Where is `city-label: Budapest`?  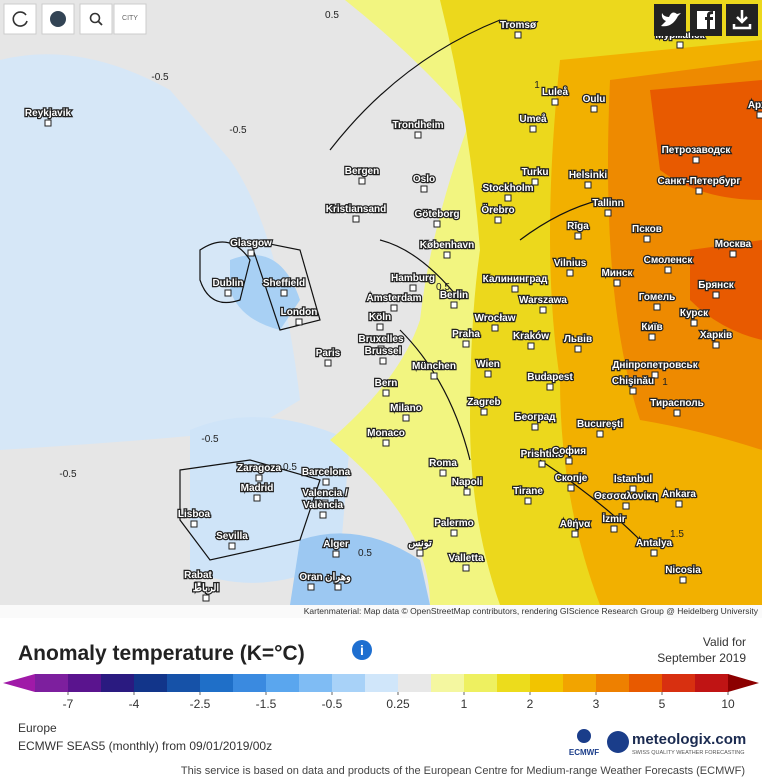 city-label: Budapest is located at coordinates (550, 377).